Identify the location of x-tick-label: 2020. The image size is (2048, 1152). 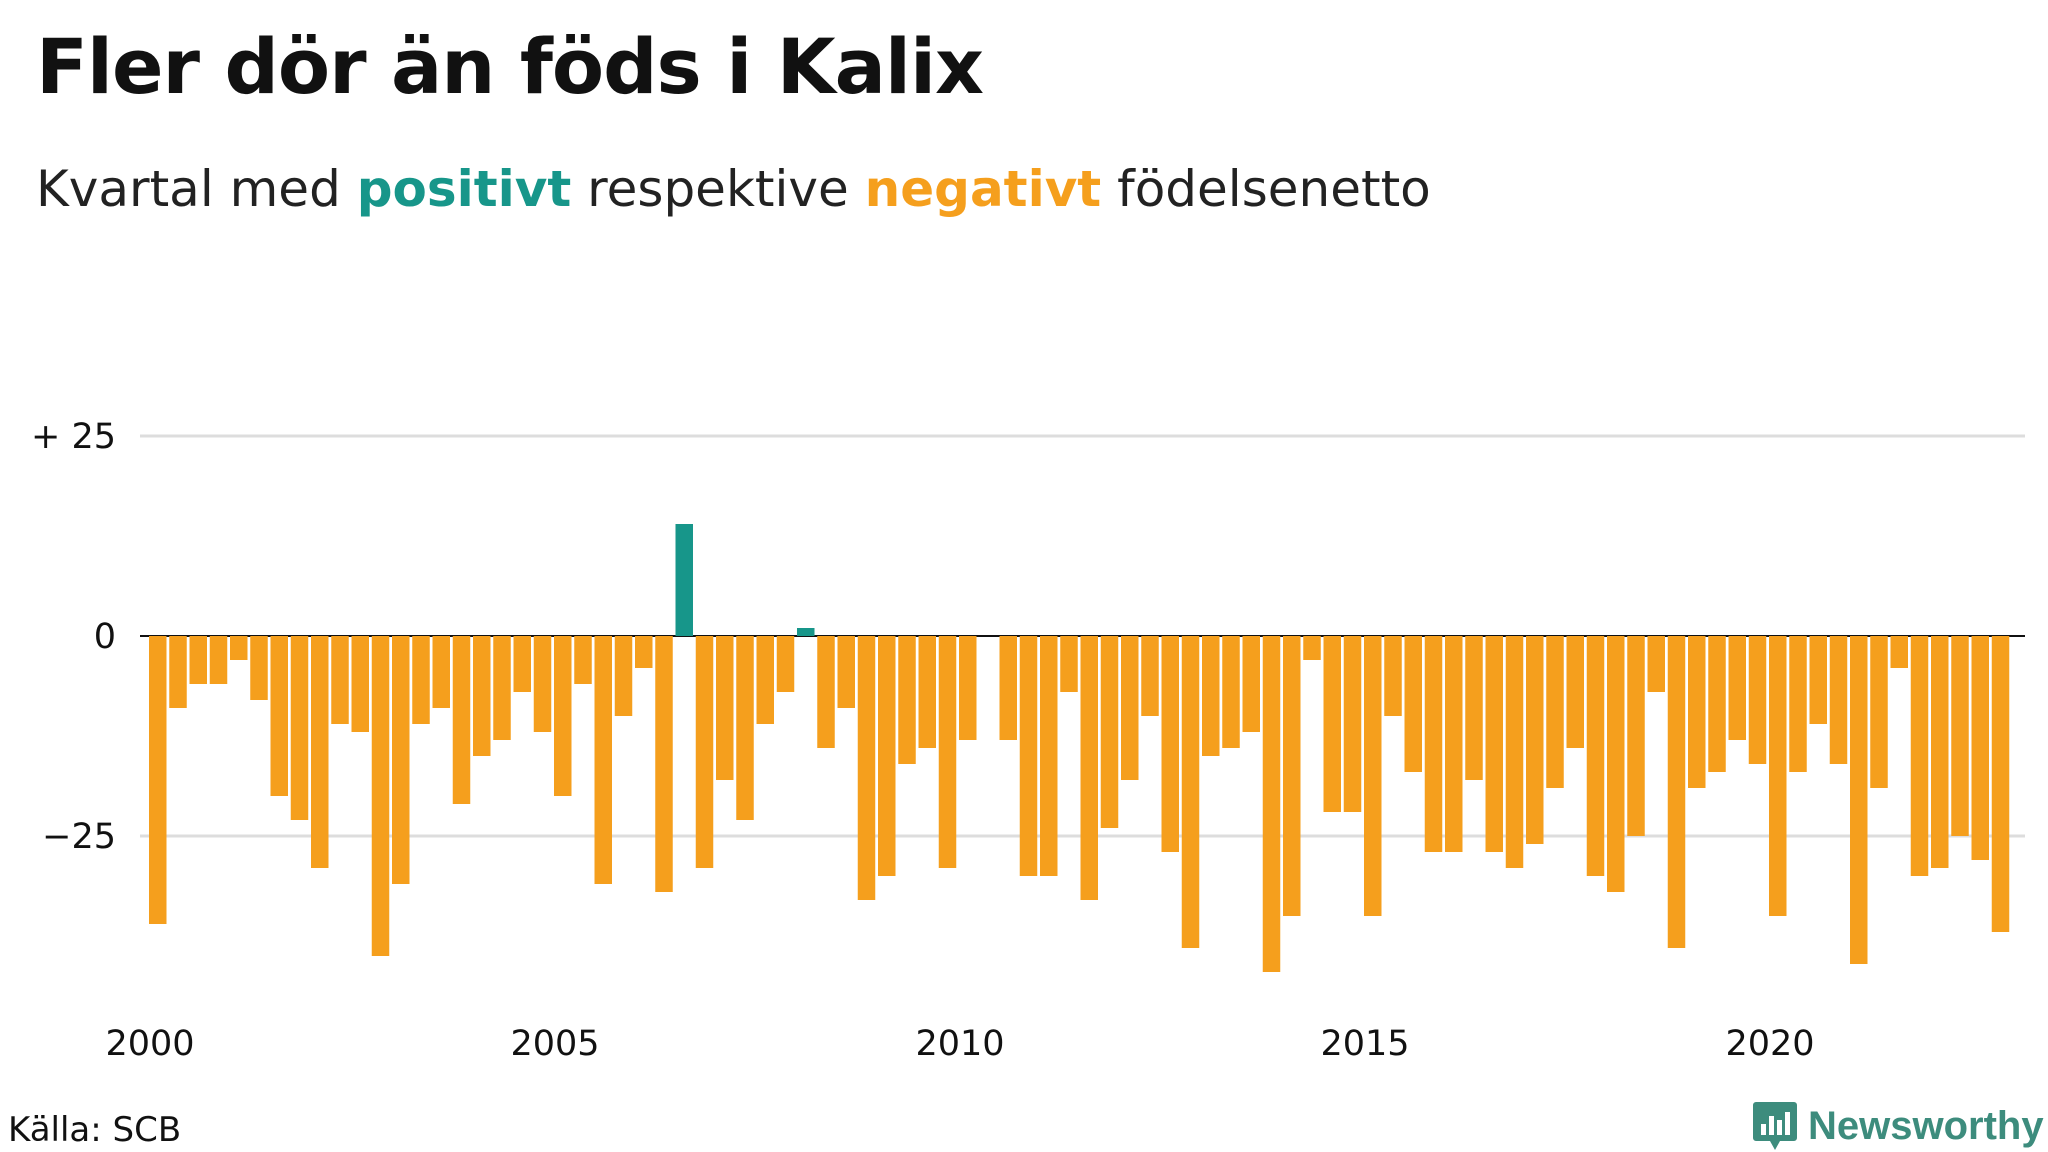
(1769, 1044).